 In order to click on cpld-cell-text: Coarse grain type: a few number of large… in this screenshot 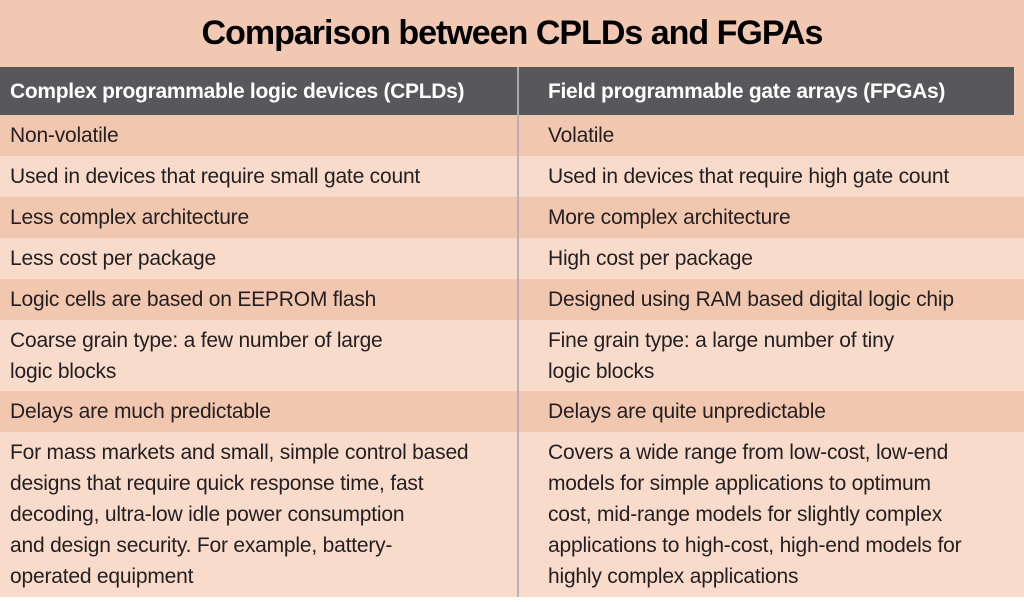, I will do `click(196, 356)`.